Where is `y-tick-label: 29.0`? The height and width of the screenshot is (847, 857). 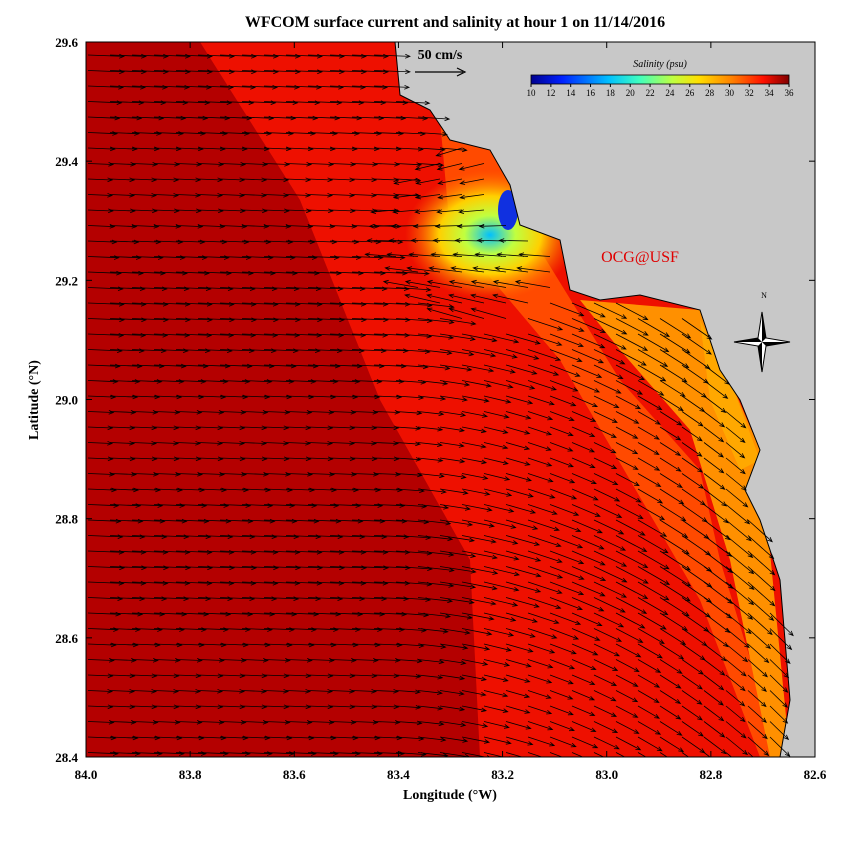
y-tick-label: 29.0 is located at coordinates (66, 400).